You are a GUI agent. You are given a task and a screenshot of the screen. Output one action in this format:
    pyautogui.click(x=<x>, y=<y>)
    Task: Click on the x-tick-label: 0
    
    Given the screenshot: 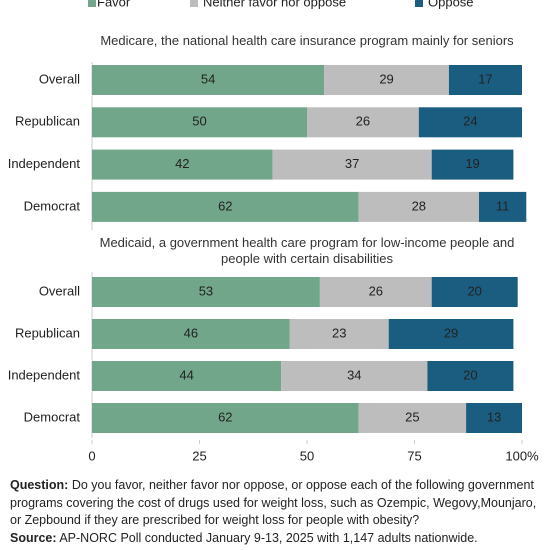 What is the action you would take?
    pyautogui.click(x=91, y=455)
    